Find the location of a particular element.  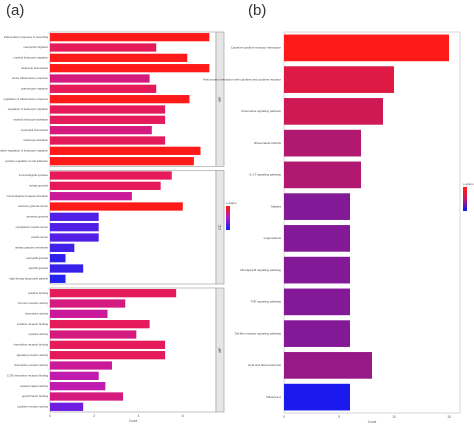

category-label: acute inflammatory response is located at coordinates (30, 78).